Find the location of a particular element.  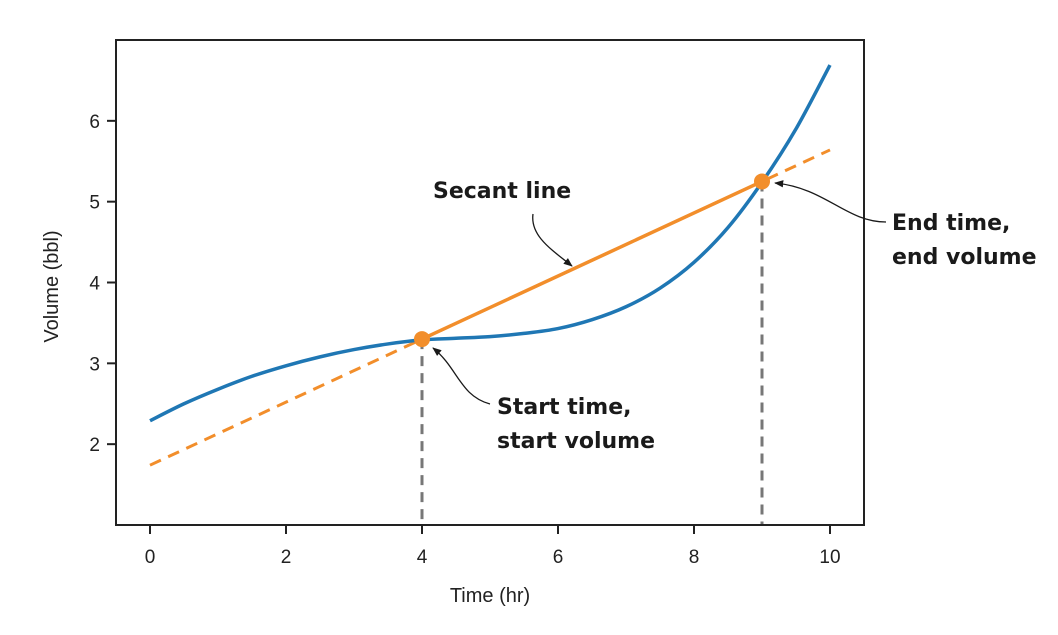

secant-line is located at coordinates (592, 260).